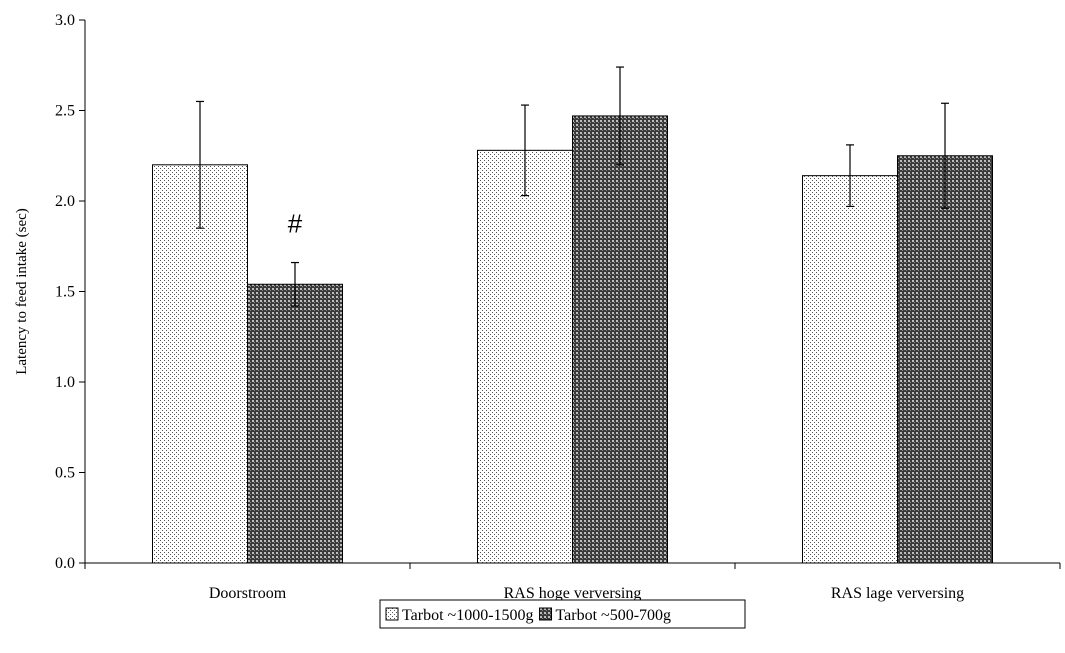 This screenshot has height=653, width=1065. I want to click on y-tick-label: 3.0, so click(65, 20).